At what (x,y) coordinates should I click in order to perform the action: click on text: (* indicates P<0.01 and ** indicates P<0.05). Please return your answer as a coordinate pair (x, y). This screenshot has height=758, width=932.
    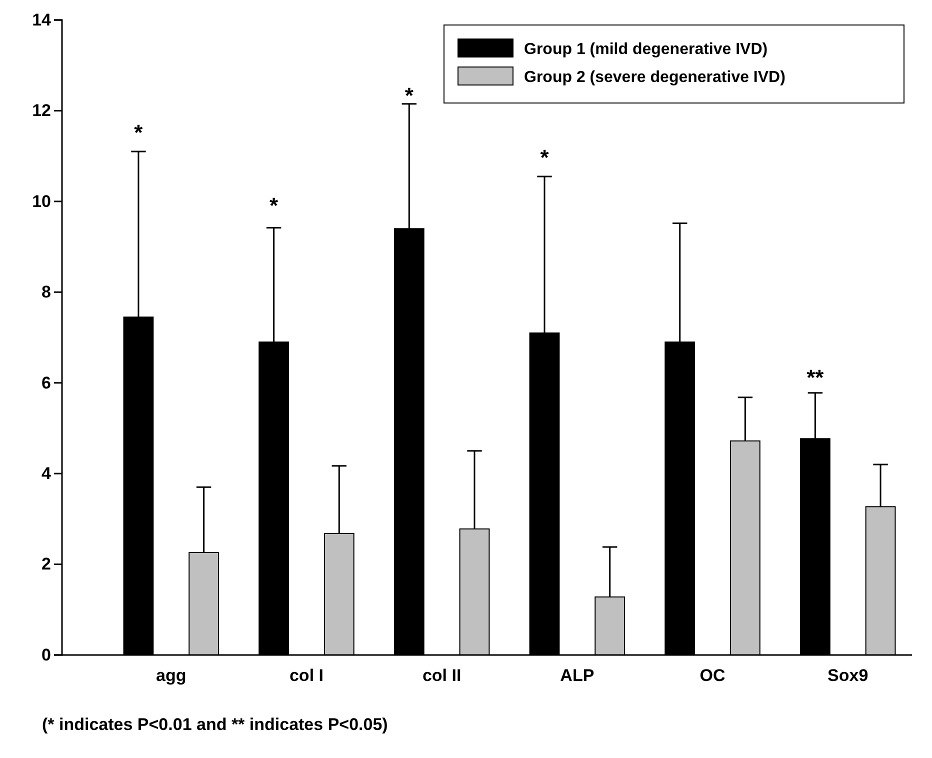
    Looking at the image, I should click on (215, 724).